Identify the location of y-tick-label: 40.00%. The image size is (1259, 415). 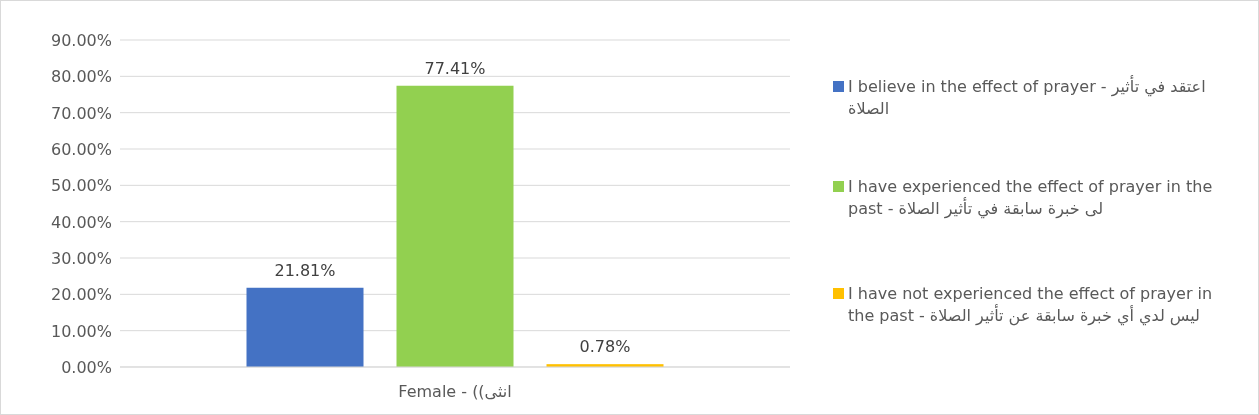
(81, 222).